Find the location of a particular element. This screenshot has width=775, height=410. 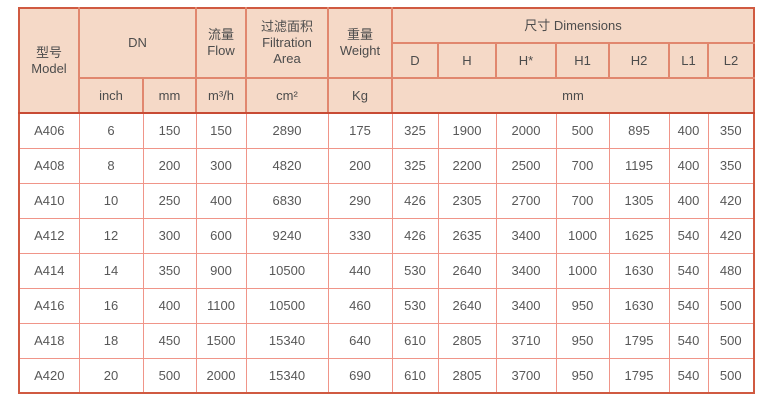

header-model-en: Model is located at coordinates (49, 68).